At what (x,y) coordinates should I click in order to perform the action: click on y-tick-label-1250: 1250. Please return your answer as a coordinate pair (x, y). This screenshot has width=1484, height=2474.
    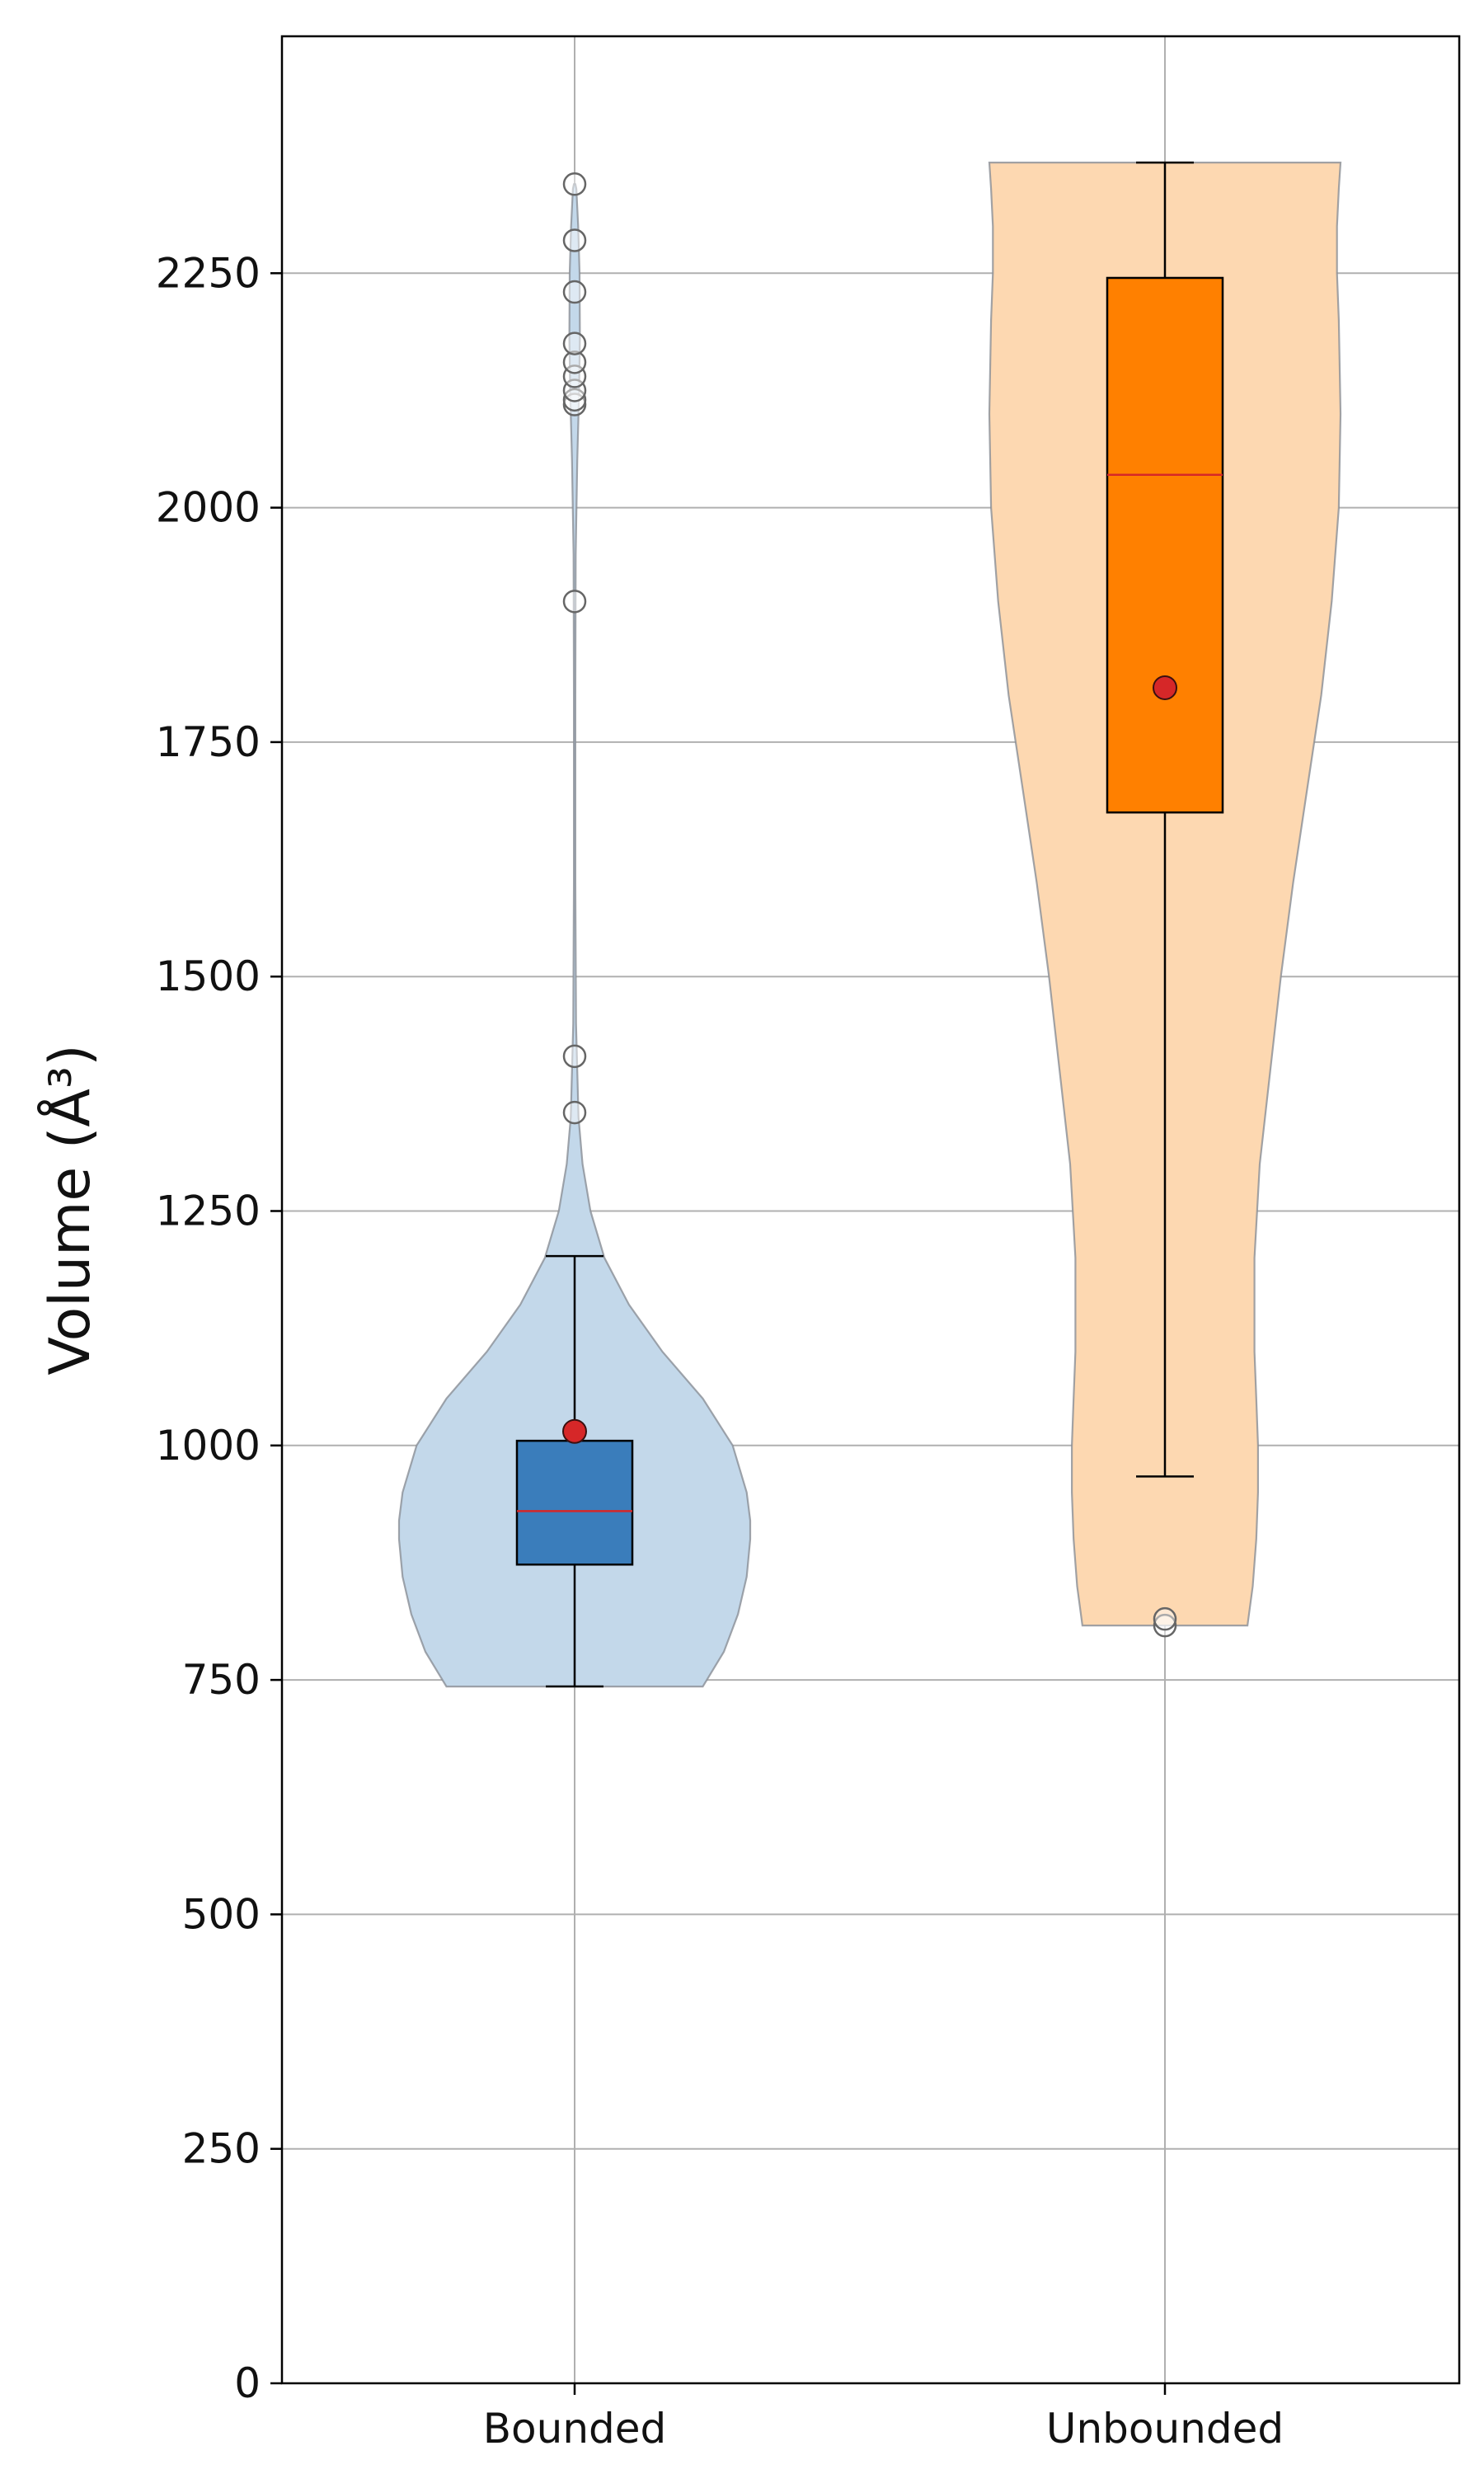
    Looking at the image, I should click on (208, 1211).